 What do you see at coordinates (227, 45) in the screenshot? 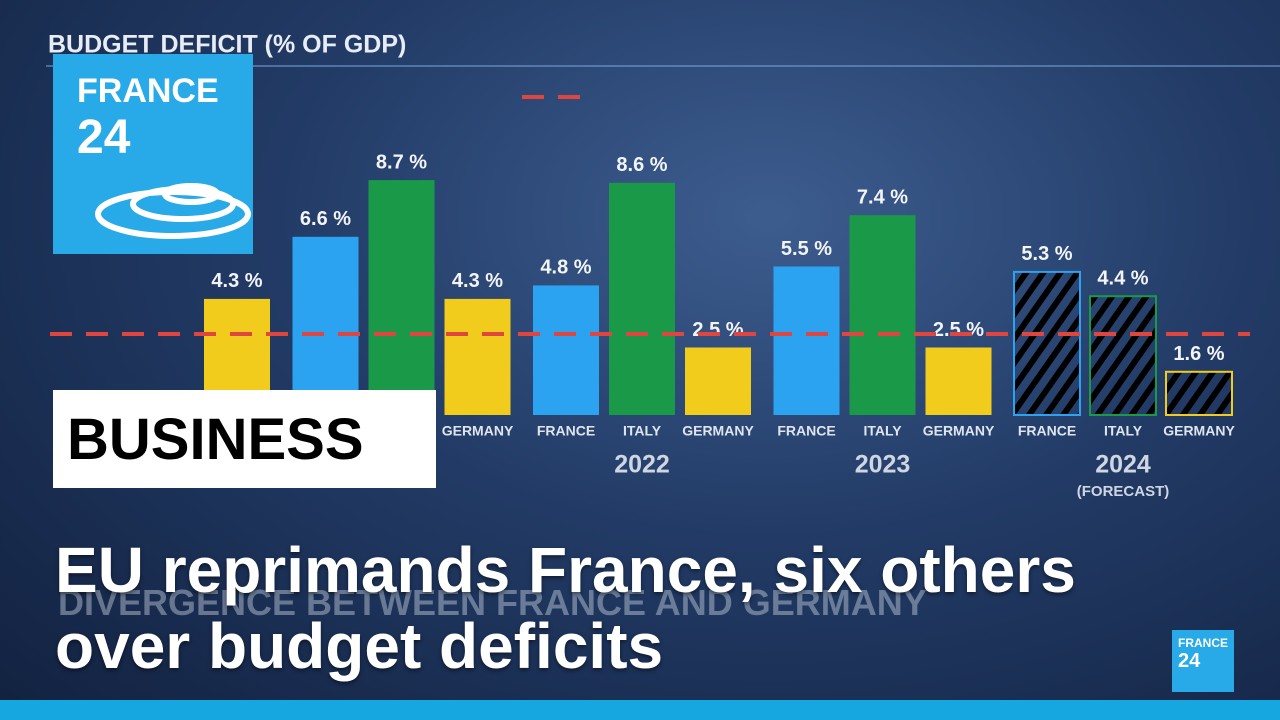
I see `chart-title: BUDGET DEFICIT (% OF GDP)` at bounding box center [227, 45].